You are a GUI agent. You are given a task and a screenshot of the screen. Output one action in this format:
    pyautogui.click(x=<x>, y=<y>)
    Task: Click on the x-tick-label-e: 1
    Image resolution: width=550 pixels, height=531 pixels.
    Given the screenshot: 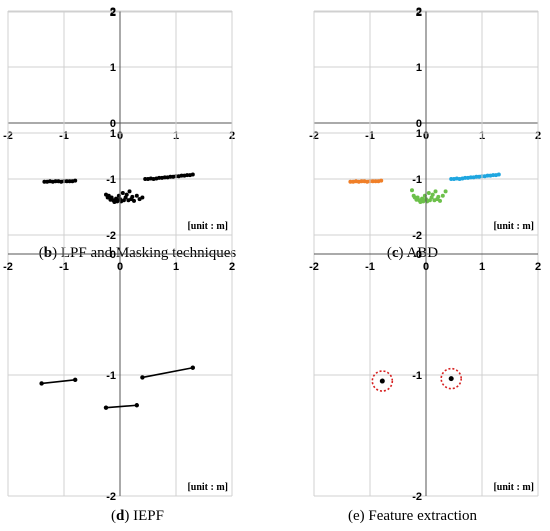 What is the action you would take?
    pyautogui.click(x=482, y=267)
    